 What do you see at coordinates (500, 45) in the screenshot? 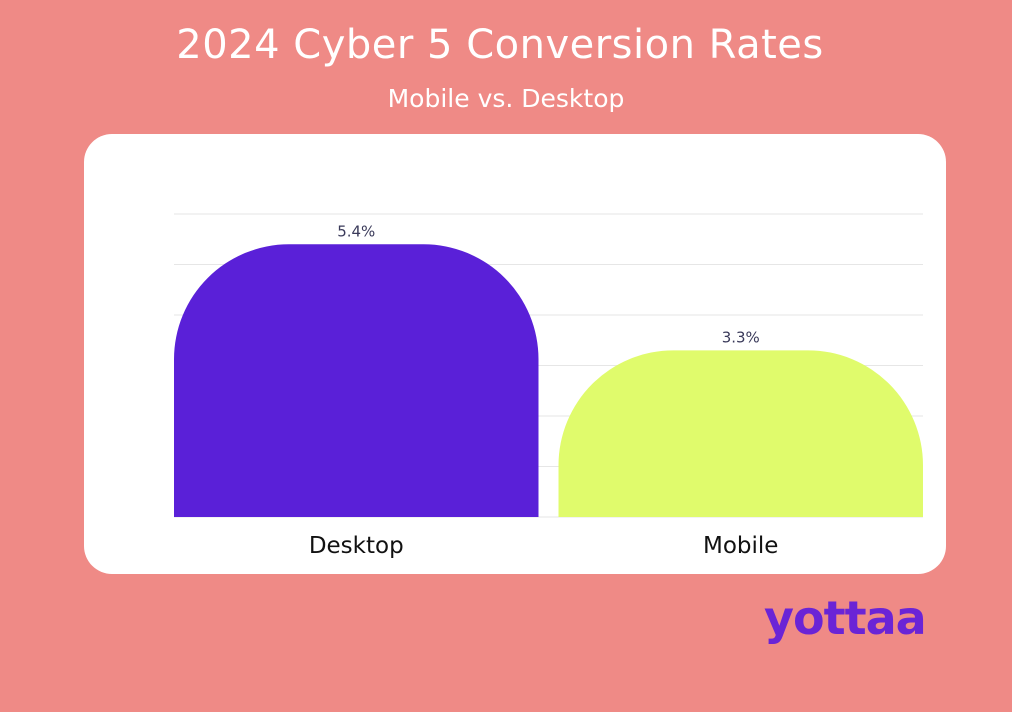
I see `chart-title: 2024 Cyber 5 Conversion Rates` at bounding box center [500, 45].